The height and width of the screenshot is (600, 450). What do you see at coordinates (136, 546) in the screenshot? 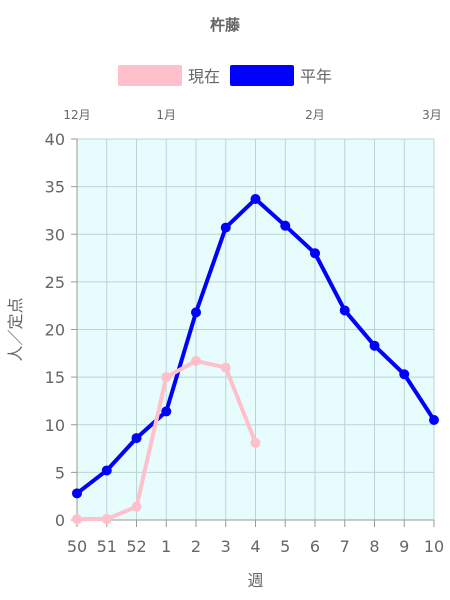
I see `x-tick-label: 52` at bounding box center [136, 546].